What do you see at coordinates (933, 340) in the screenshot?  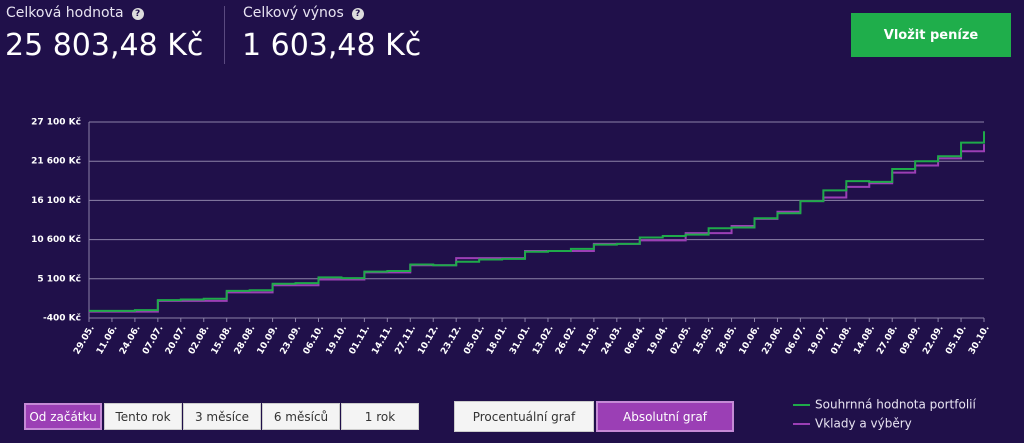 I see `x-tick-label: 22.09.` at bounding box center [933, 340].